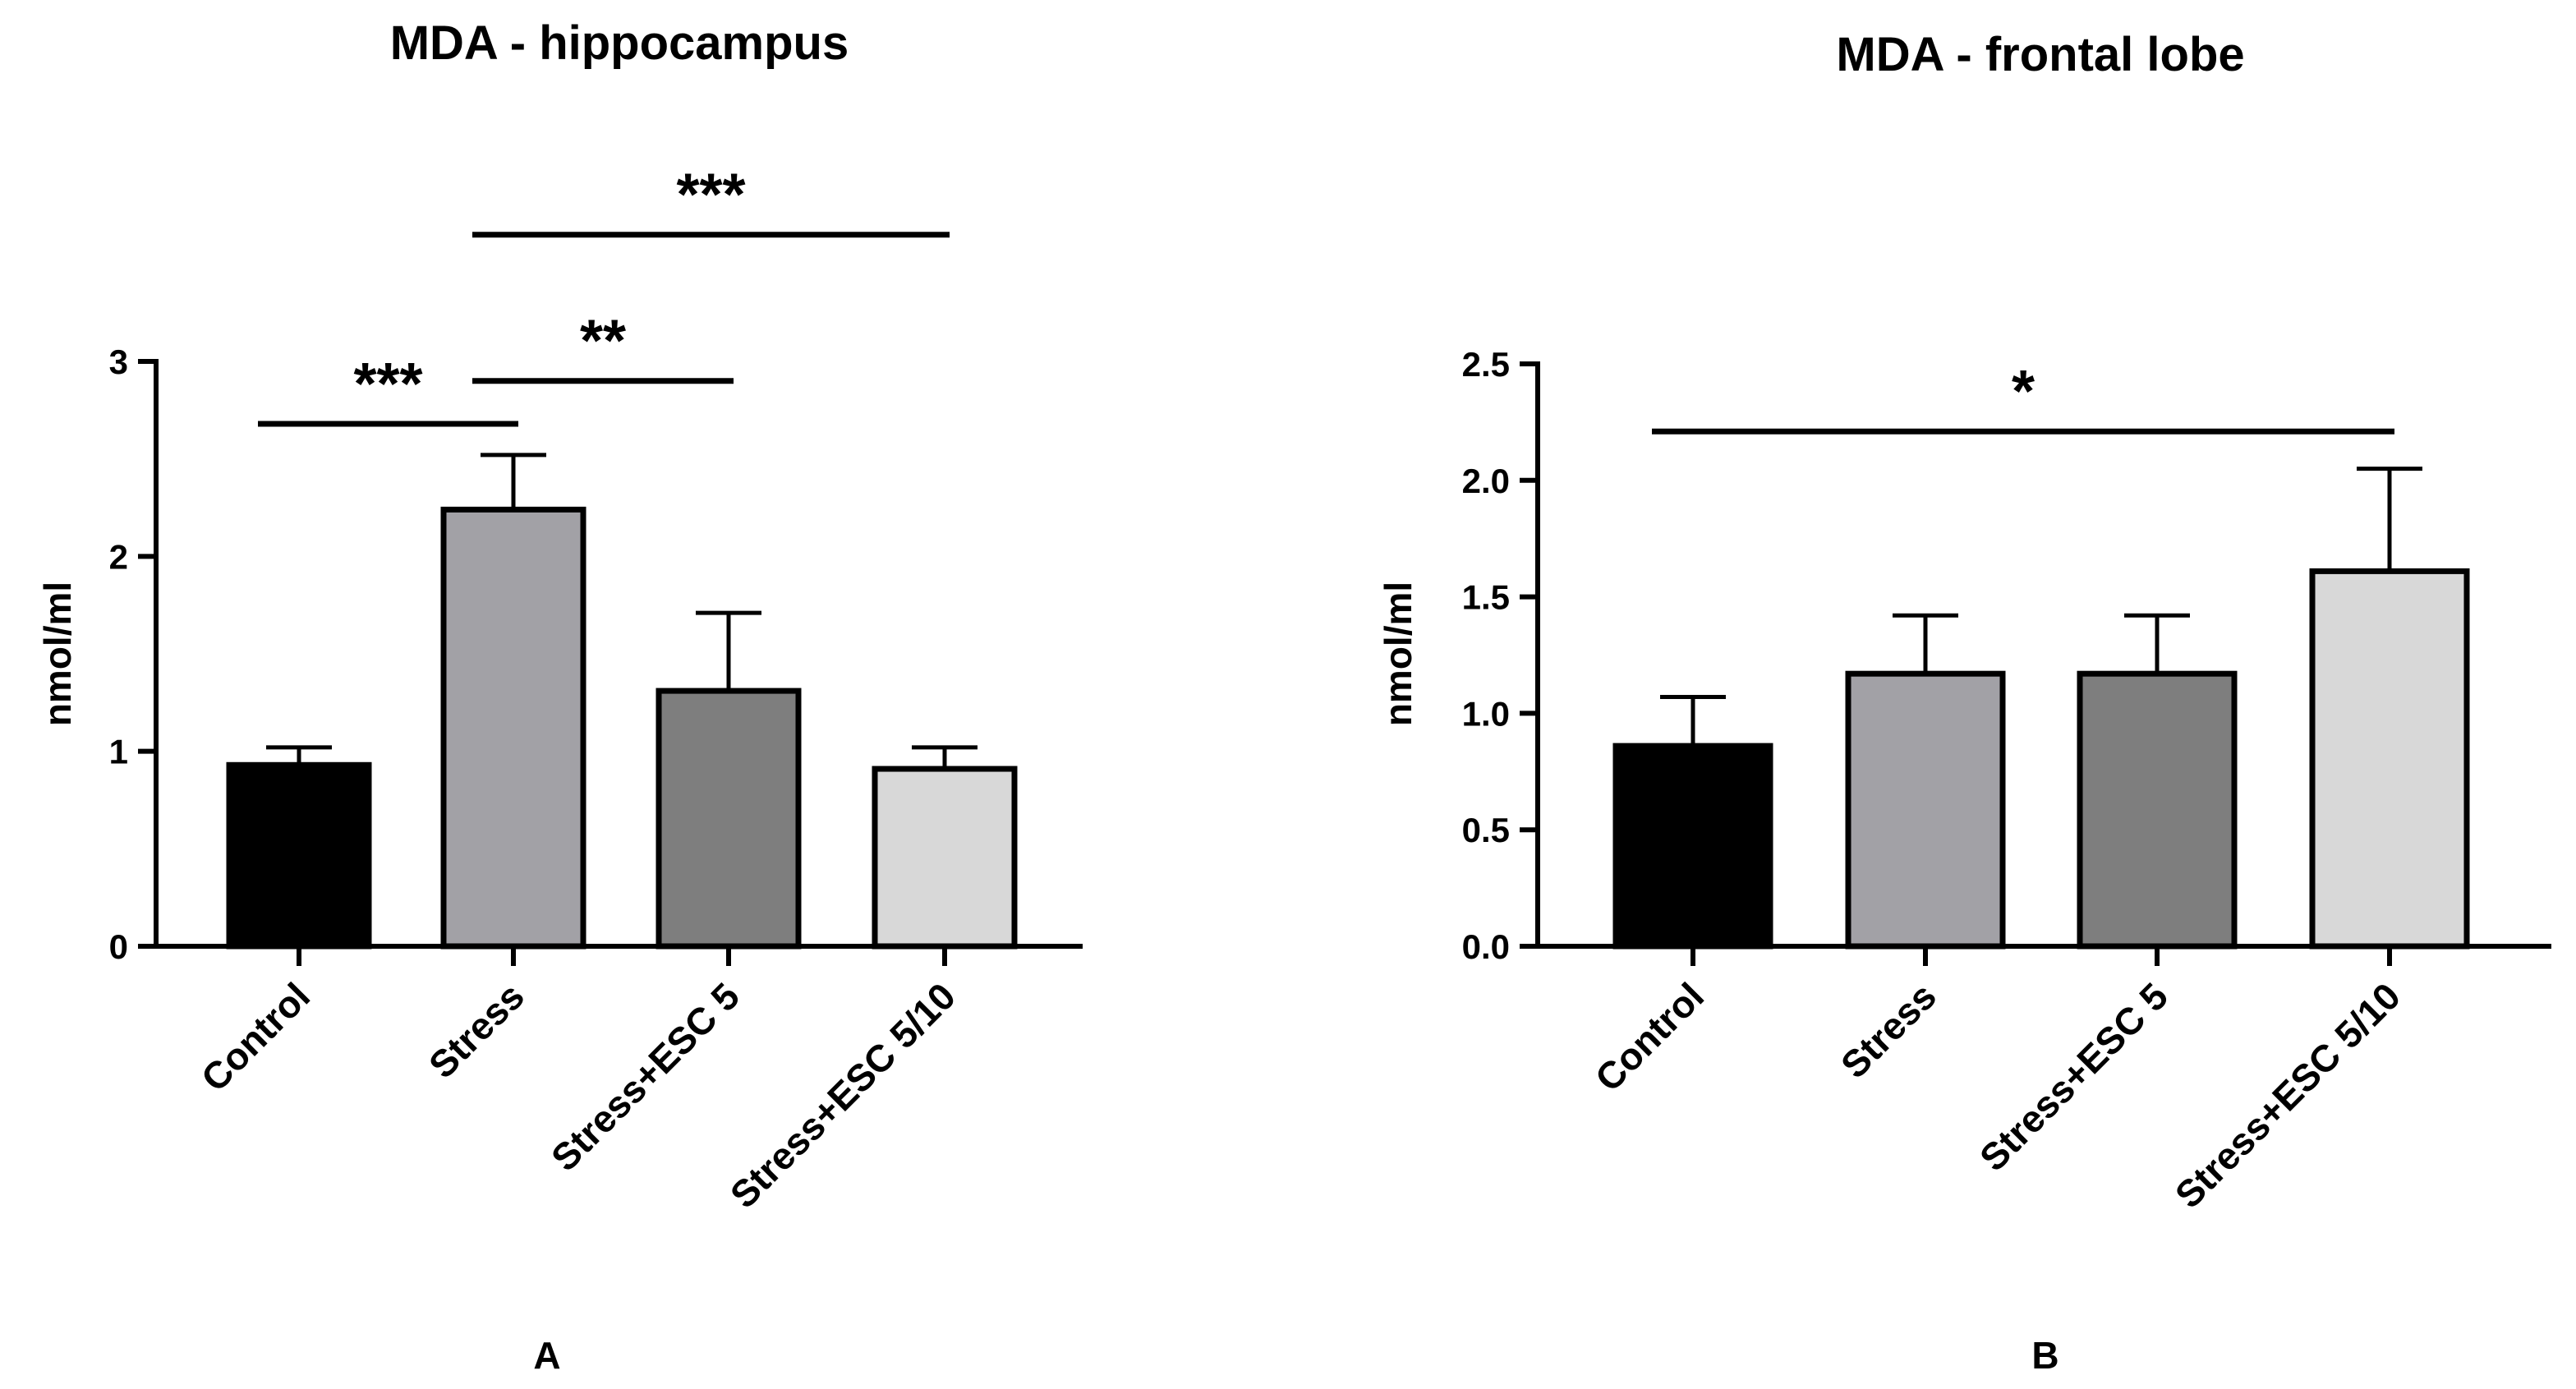  Describe the element at coordinates (2044, 1355) in the screenshot. I see `panel-label: B` at that location.